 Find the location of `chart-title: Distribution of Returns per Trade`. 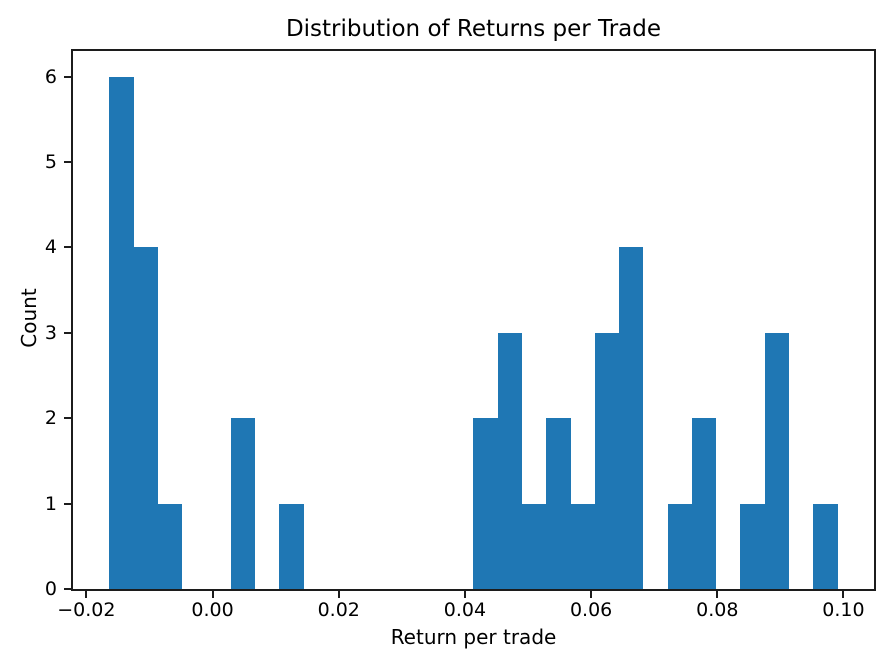

chart-title: Distribution of Returns per Trade is located at coordinates (473, 29).